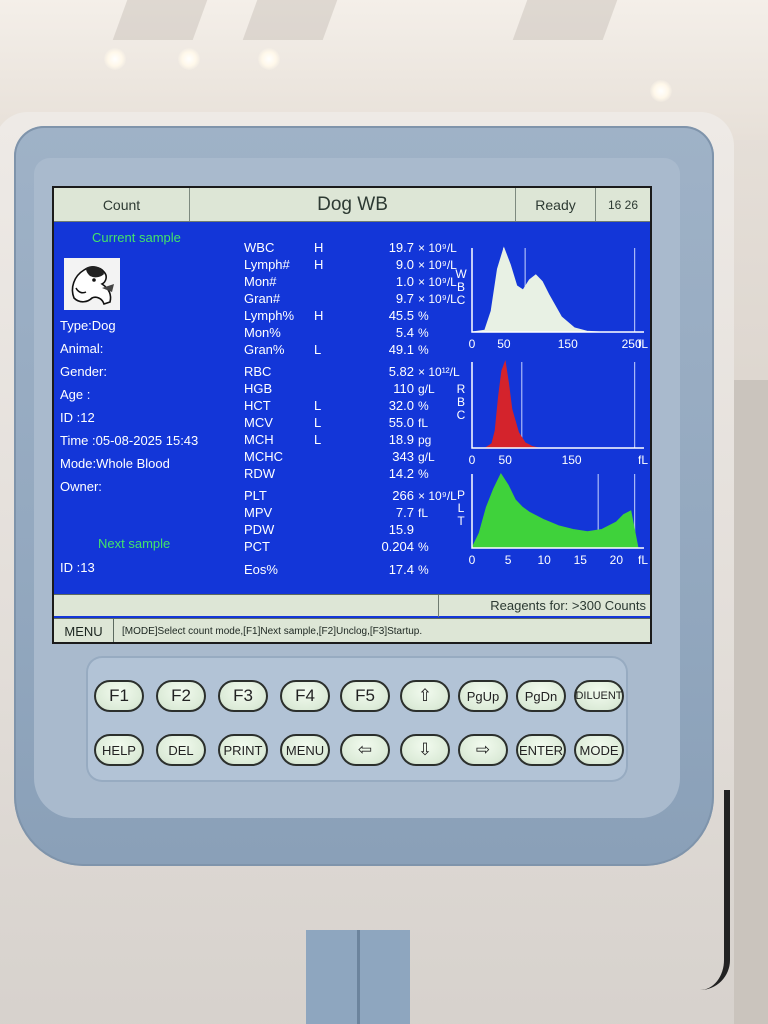  I want to click on param-value: 55.0, so click(401, 422).